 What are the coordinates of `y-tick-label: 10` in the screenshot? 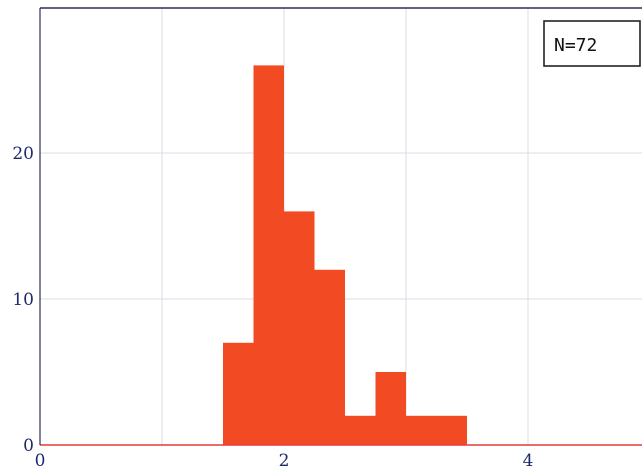 It's located at (23, 300).